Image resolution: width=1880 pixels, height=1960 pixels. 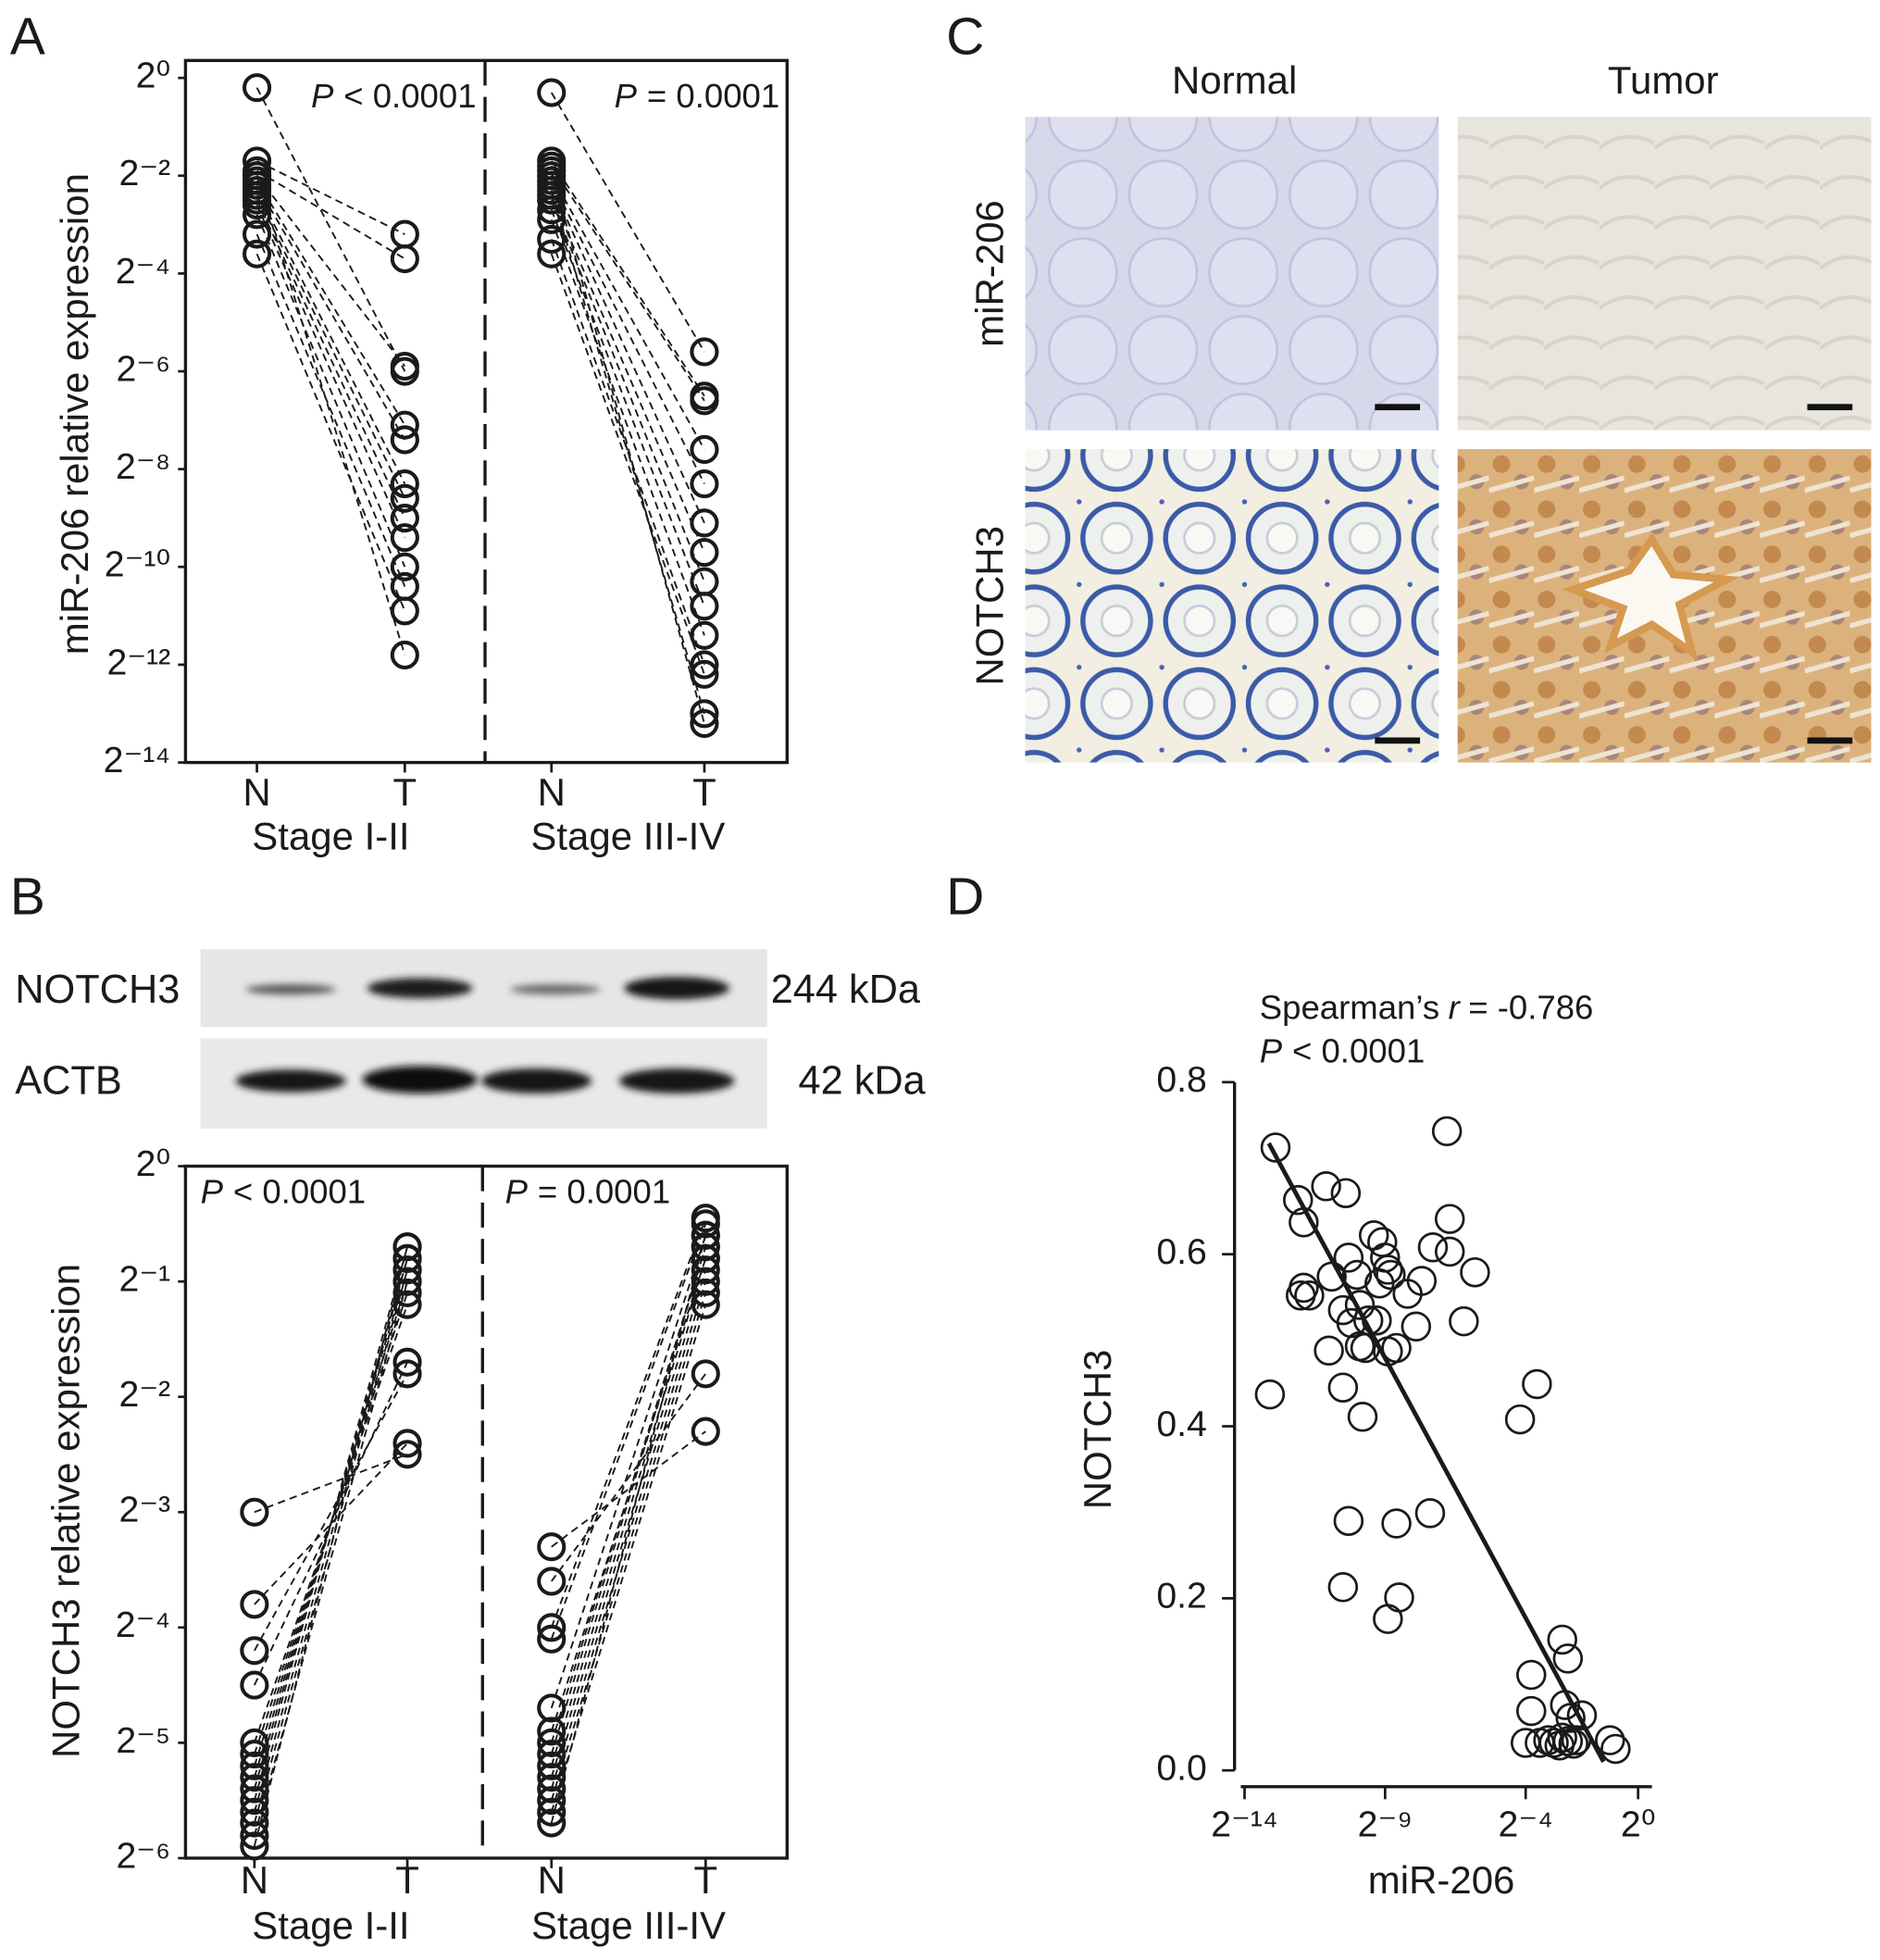 What do you see at coordinates (1436, 1453) in the screenshot?
I see `fit-line` at bounding box center [1436, 1453].